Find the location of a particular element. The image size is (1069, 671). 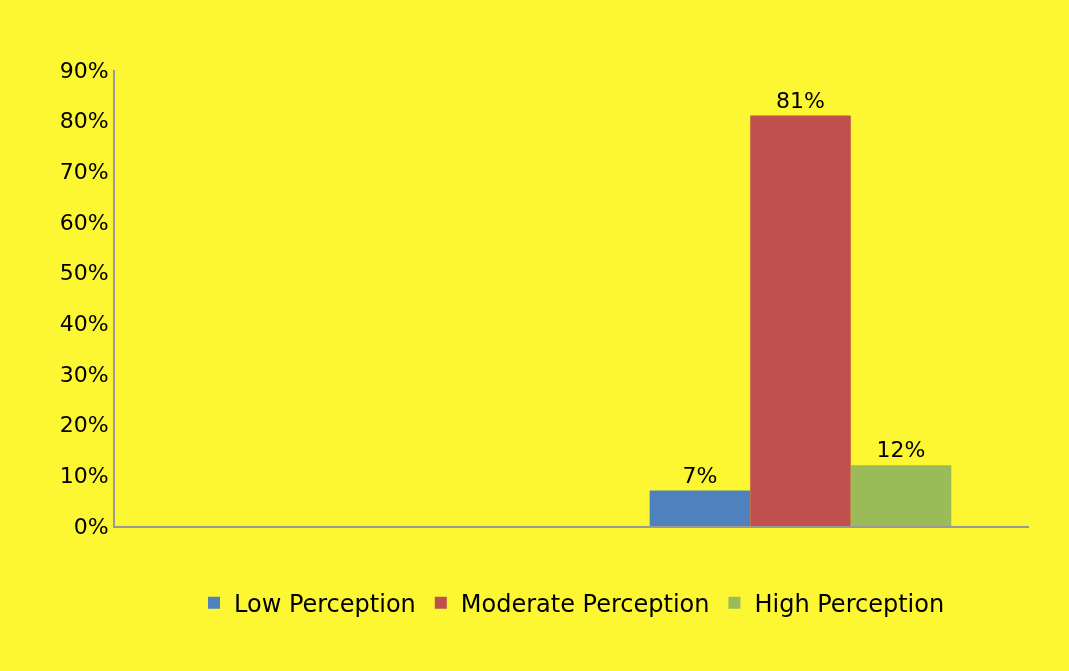

legend-label: Low Perception is located at coordinates (325, 604).